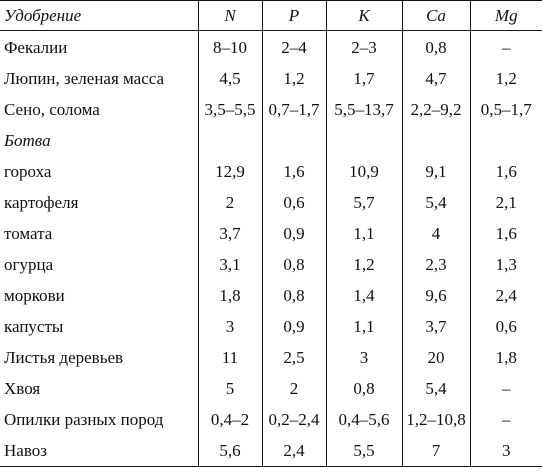 This screenshot has width=543, height=474. What do you see at coordinates (293, 451) in the screenshot?
I see `cell-p: 2,4` at bounding box center [293, 451].